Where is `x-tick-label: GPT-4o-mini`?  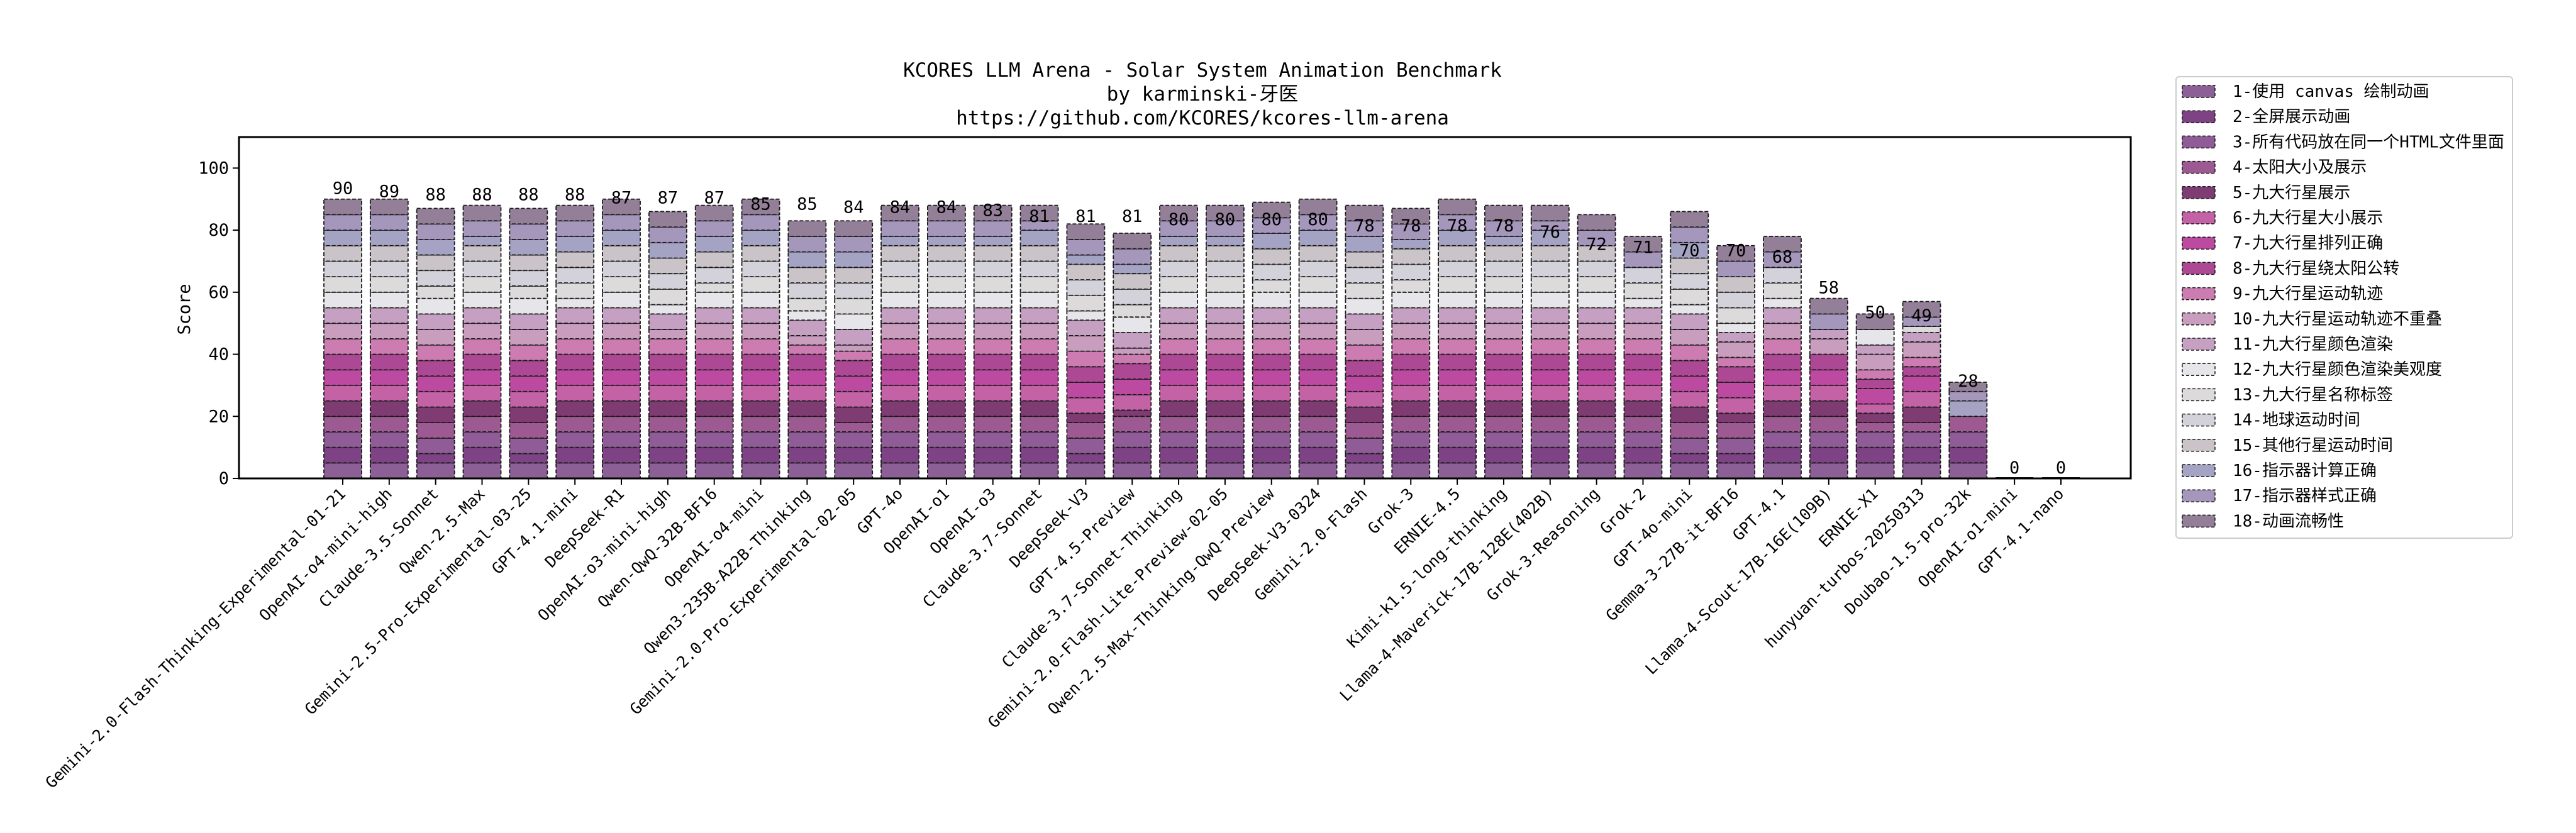
x-tick-label: GPT-4o-mini is located at coordinates (1652, 528).